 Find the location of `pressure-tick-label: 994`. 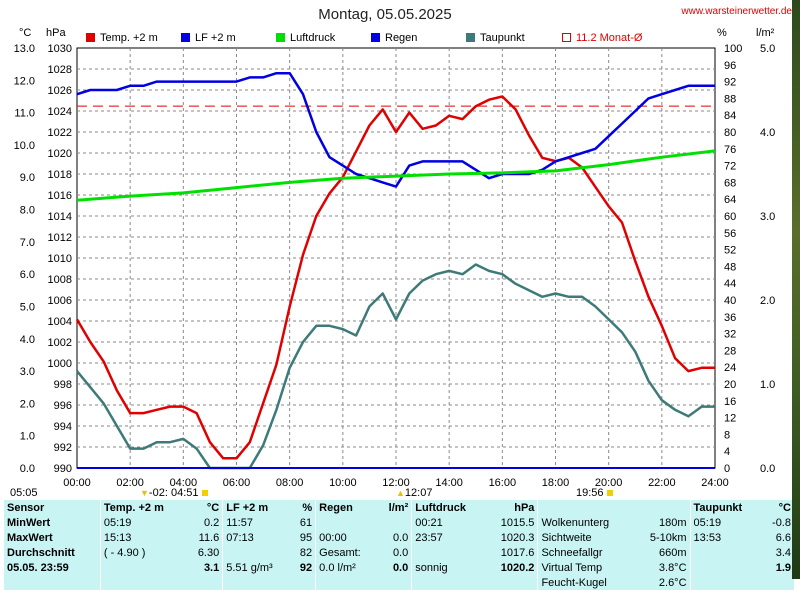

pressure-tick-label: 994 is located at coordinates (63, 427).